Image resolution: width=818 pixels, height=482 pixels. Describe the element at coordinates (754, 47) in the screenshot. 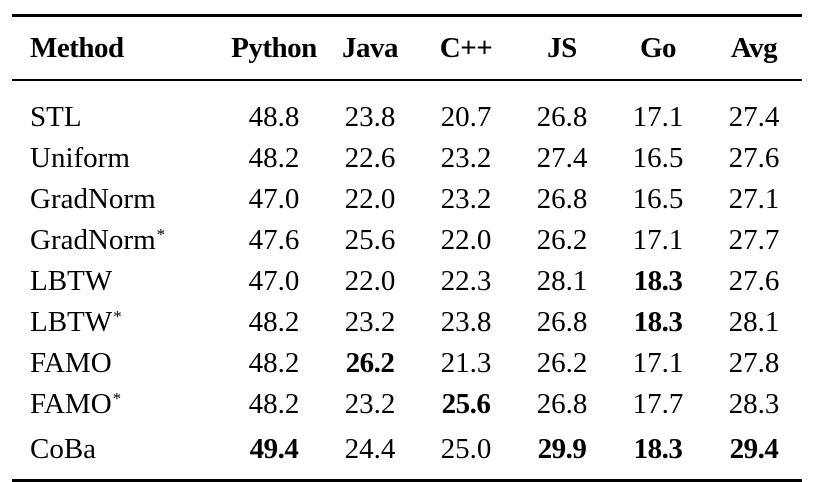

I see `header-avg: Avg` at that location.